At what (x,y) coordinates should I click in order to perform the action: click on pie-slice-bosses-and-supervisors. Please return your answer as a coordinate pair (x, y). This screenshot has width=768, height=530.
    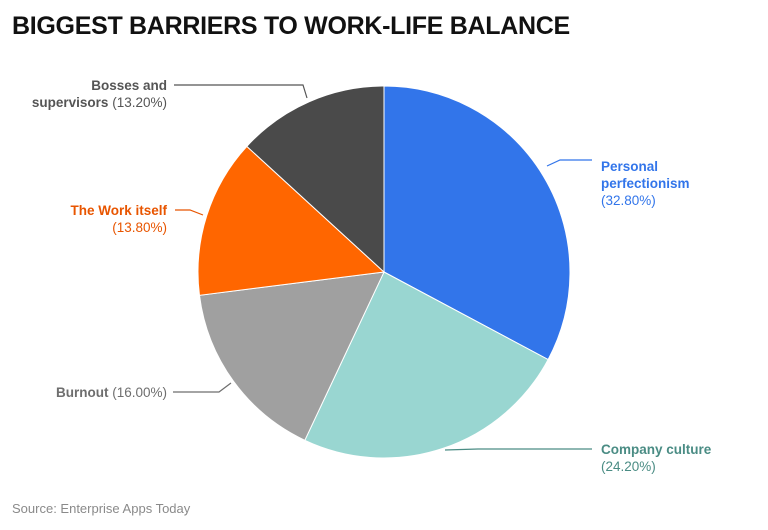
    Looking at the image, I should click on (315, 179).